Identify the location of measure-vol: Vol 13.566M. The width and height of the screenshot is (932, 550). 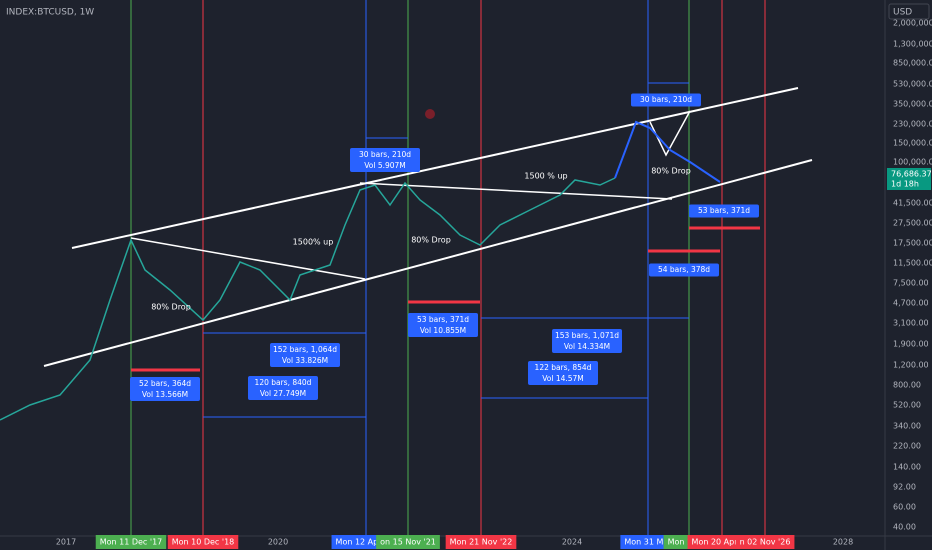
(165, 394).